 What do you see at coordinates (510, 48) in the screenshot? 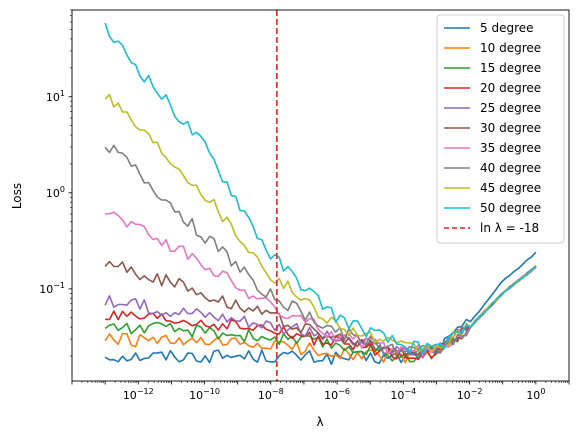
I see `legend-label: 10 degree` at bounding box center [510, 48].